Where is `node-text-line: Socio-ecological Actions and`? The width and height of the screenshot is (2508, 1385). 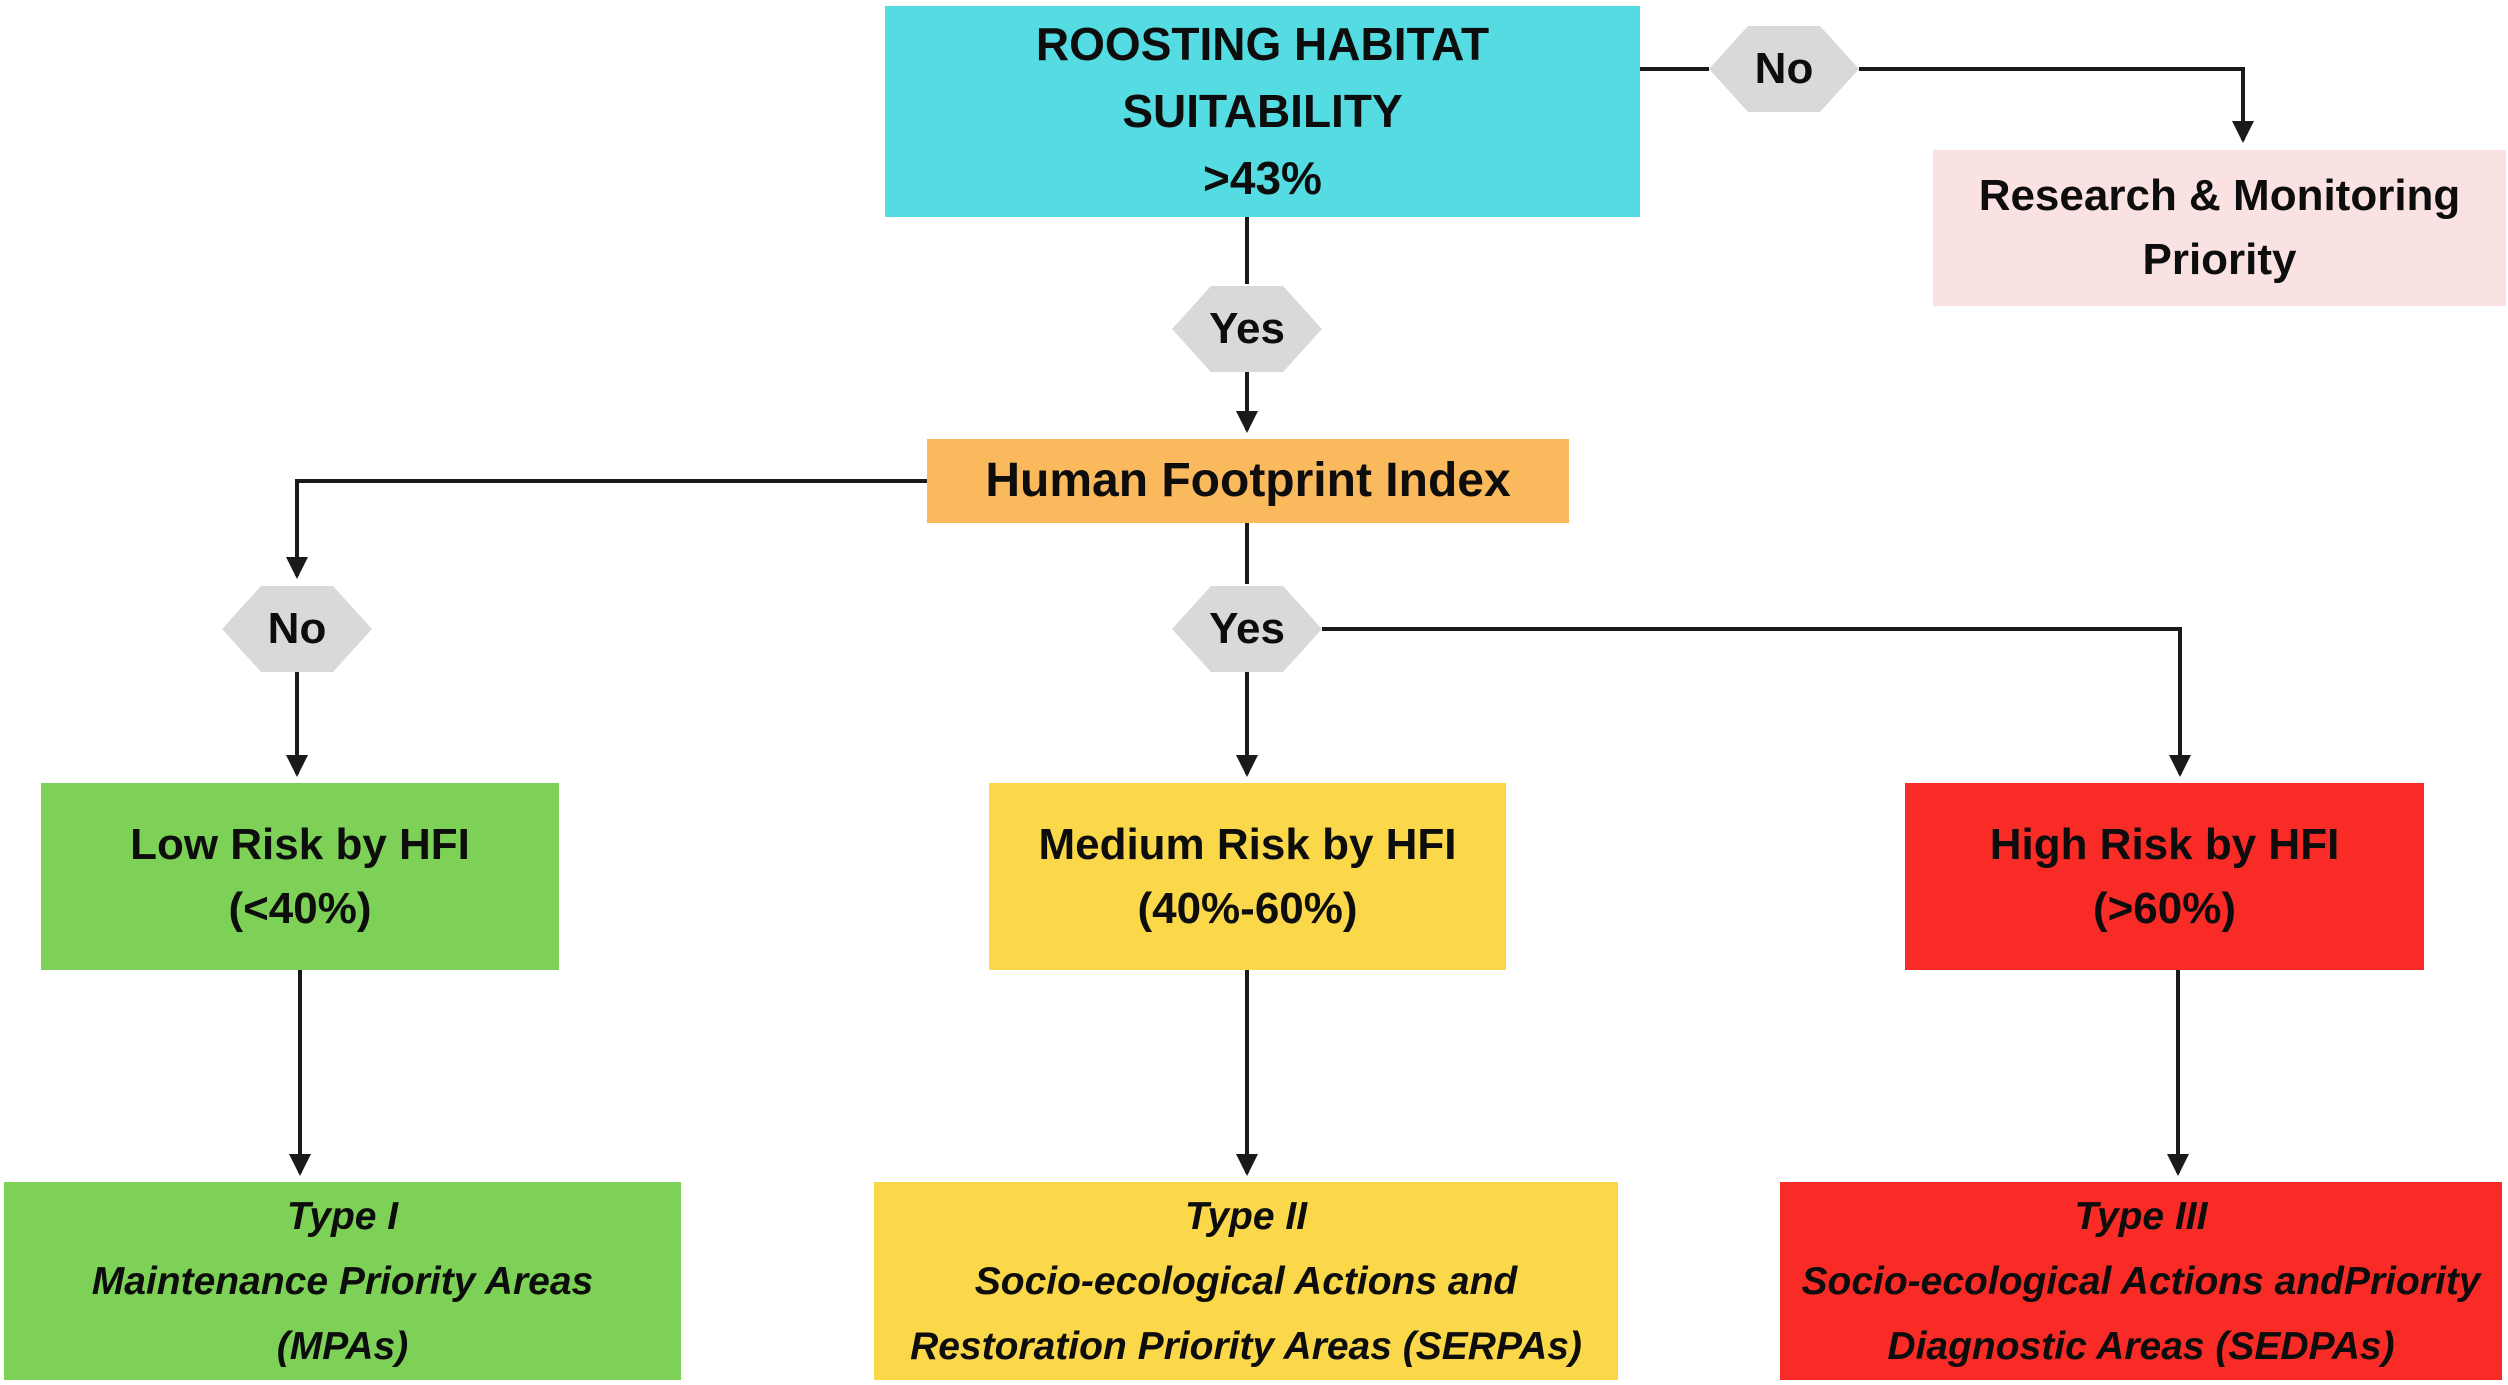
node-text-line: Socio-ecological Actions and is located at coordinates (1246, 1281).